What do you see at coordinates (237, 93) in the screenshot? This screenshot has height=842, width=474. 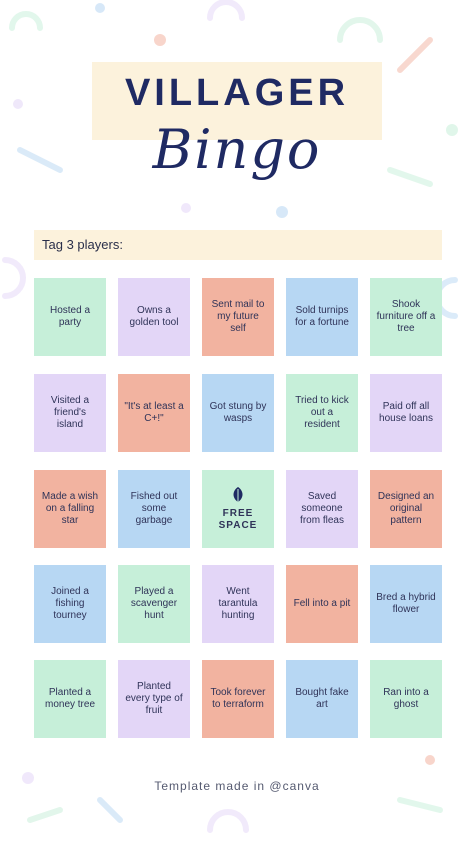 I see `page-title: VILLAGER` at bounding box center [237, 93].